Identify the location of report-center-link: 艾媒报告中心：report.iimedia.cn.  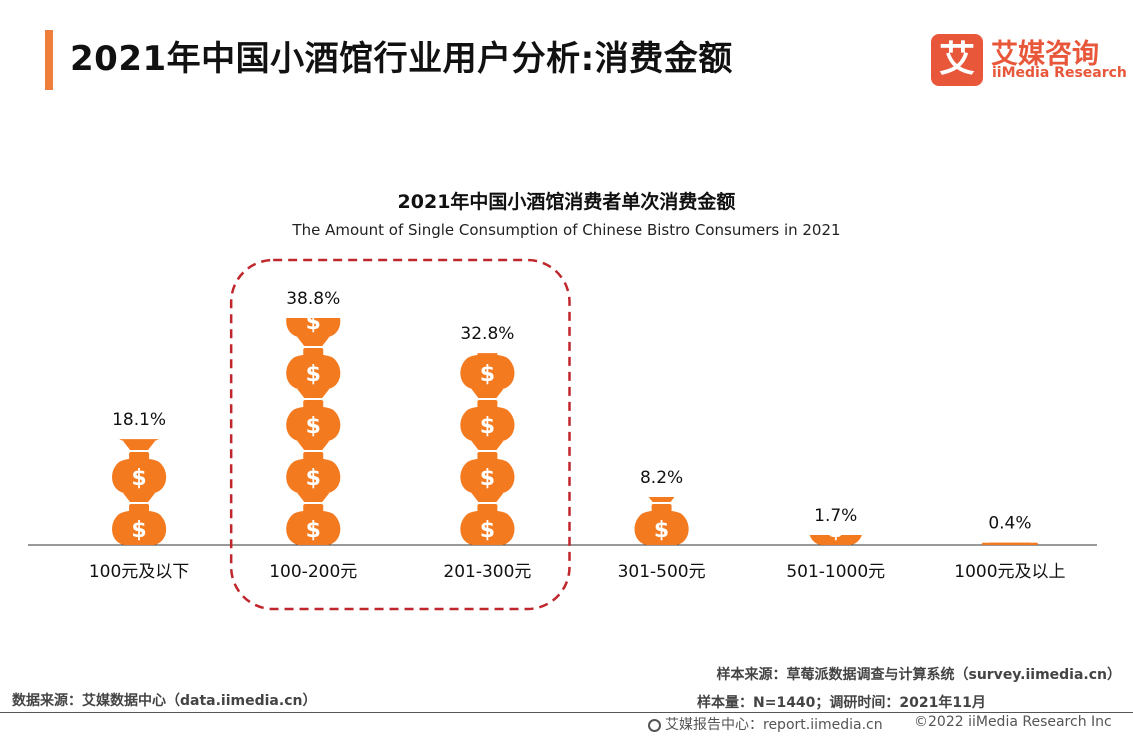
(765, 724).